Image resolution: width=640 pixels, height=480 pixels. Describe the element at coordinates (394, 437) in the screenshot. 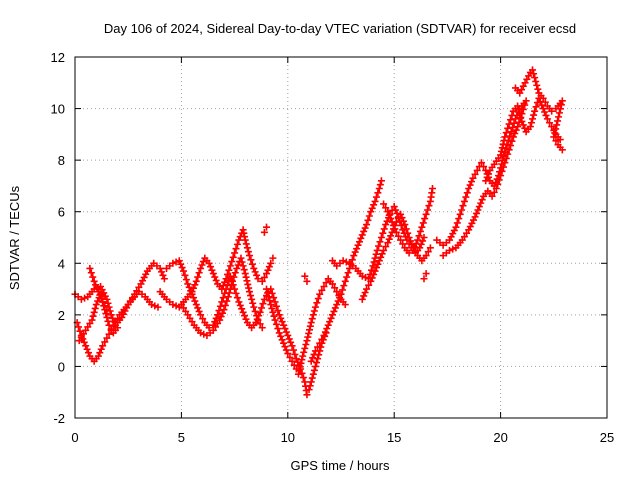

I see `x-tick-label: 15` at that location.